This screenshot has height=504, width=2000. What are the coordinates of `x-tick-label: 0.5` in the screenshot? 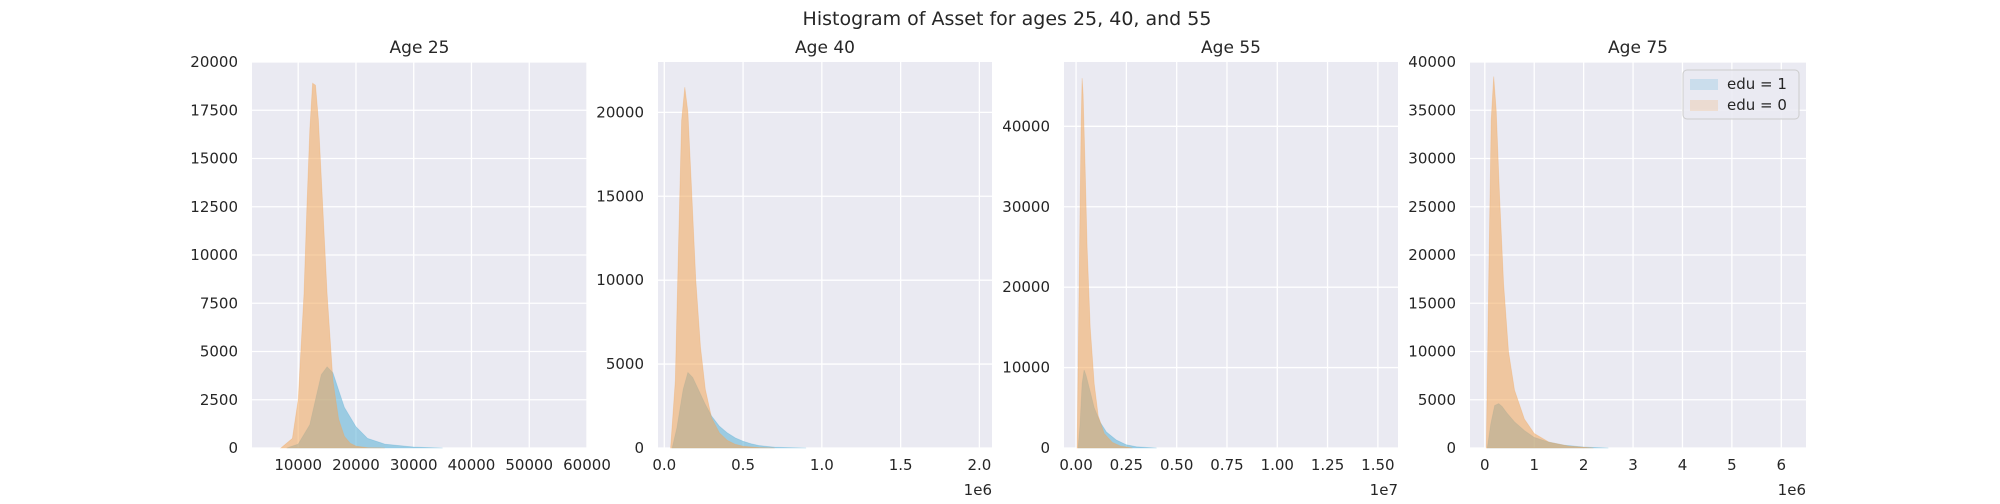 It's located at (743, 465).